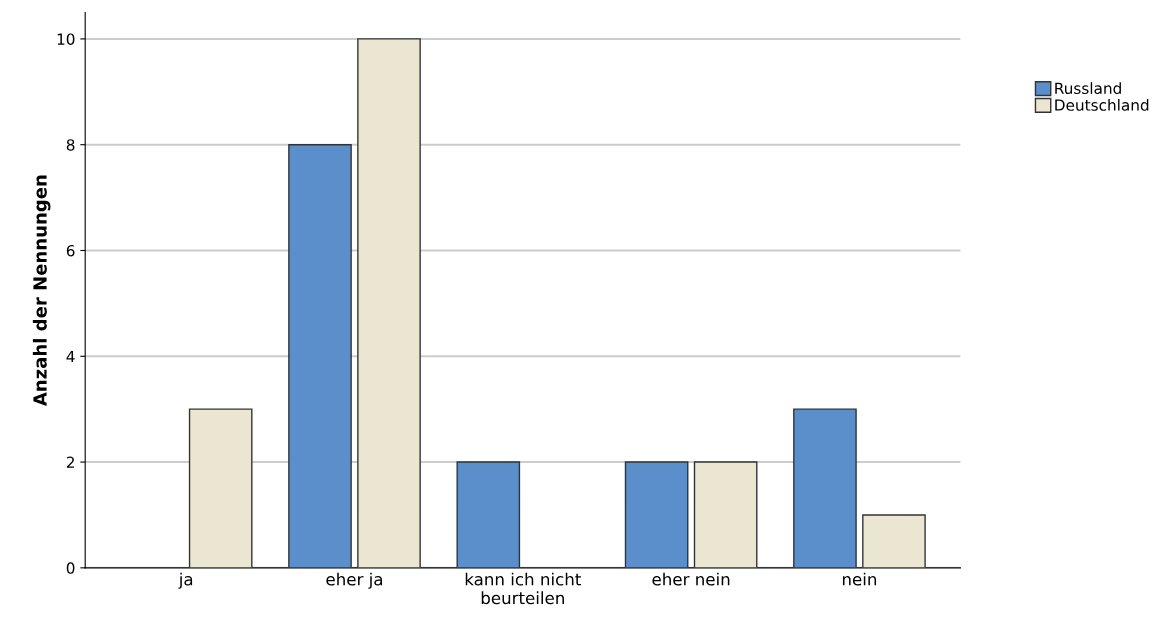 The height and width of the screenshot is (624, 1167). I want to click on y-tick-label: 4, so click(70, 356).